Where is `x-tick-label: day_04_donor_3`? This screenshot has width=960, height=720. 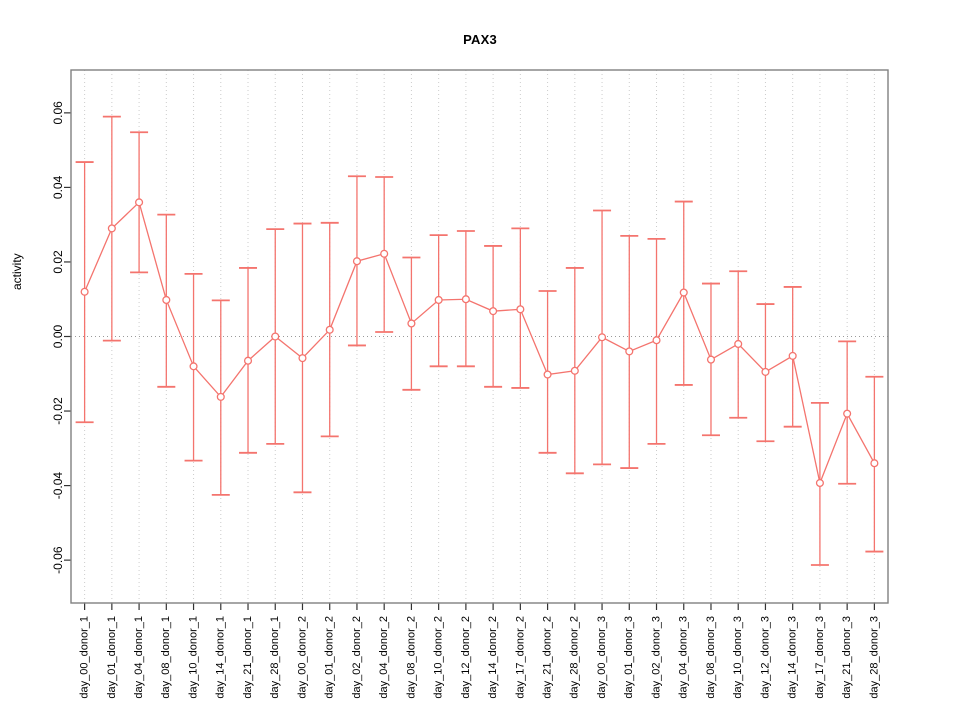
x-tick-label: day_04_donor_3 is located at coordinates (684, 657).